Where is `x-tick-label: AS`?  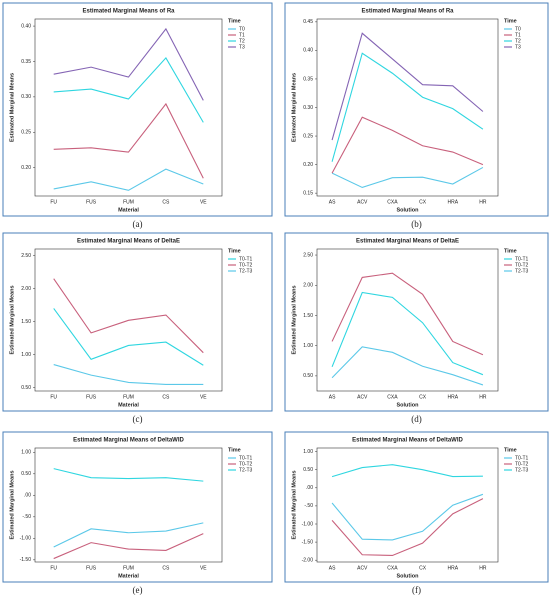 x-tick-label: AS is located at coordinates (332, 568).